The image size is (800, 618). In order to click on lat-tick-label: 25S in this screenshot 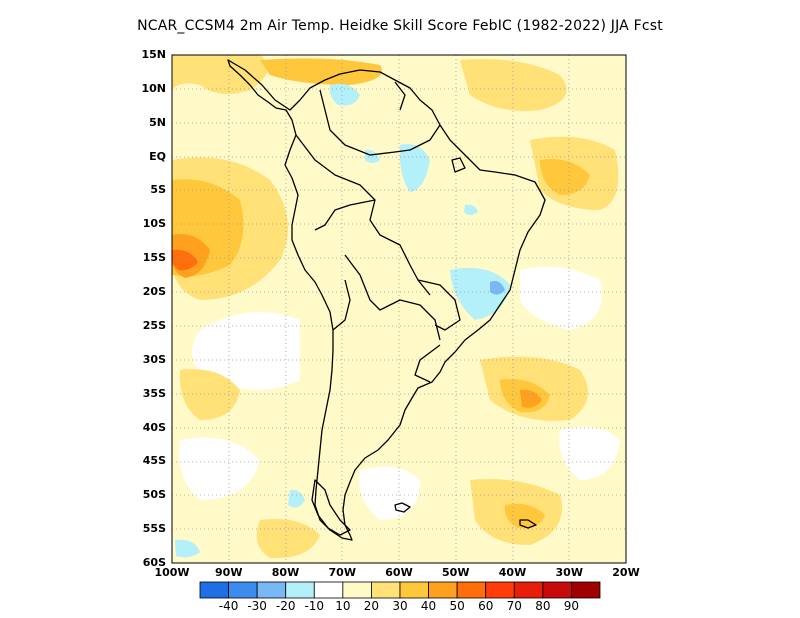, I will do `click(154, 325)`.